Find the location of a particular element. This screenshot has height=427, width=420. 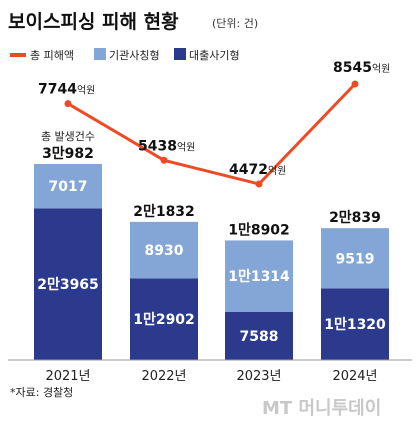

source-note: *자료: 경찰청 is located at coordinates (41, 392).